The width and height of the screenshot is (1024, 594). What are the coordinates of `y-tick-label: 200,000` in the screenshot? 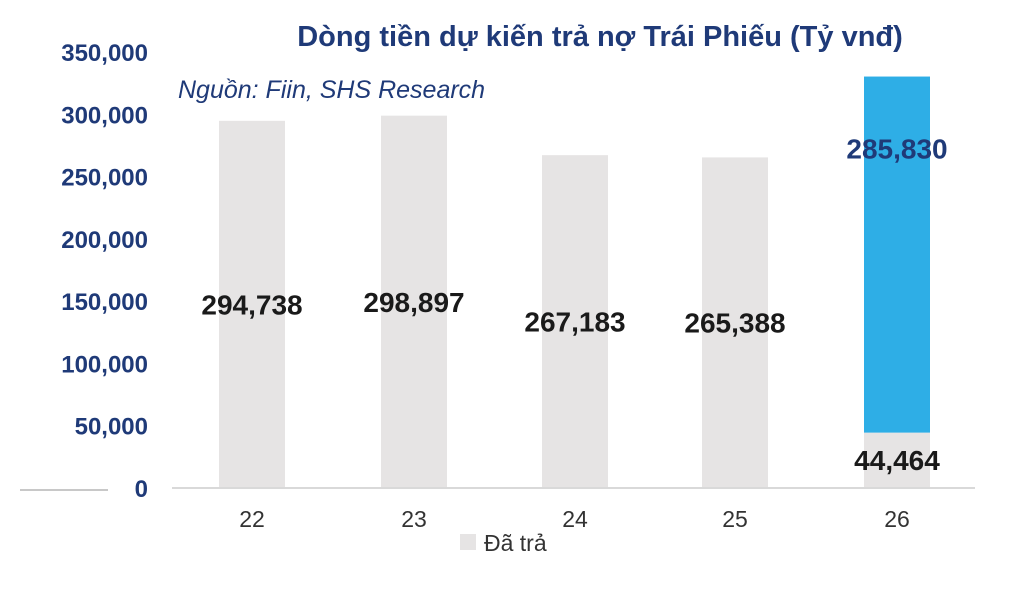 It's located at (104, 240).